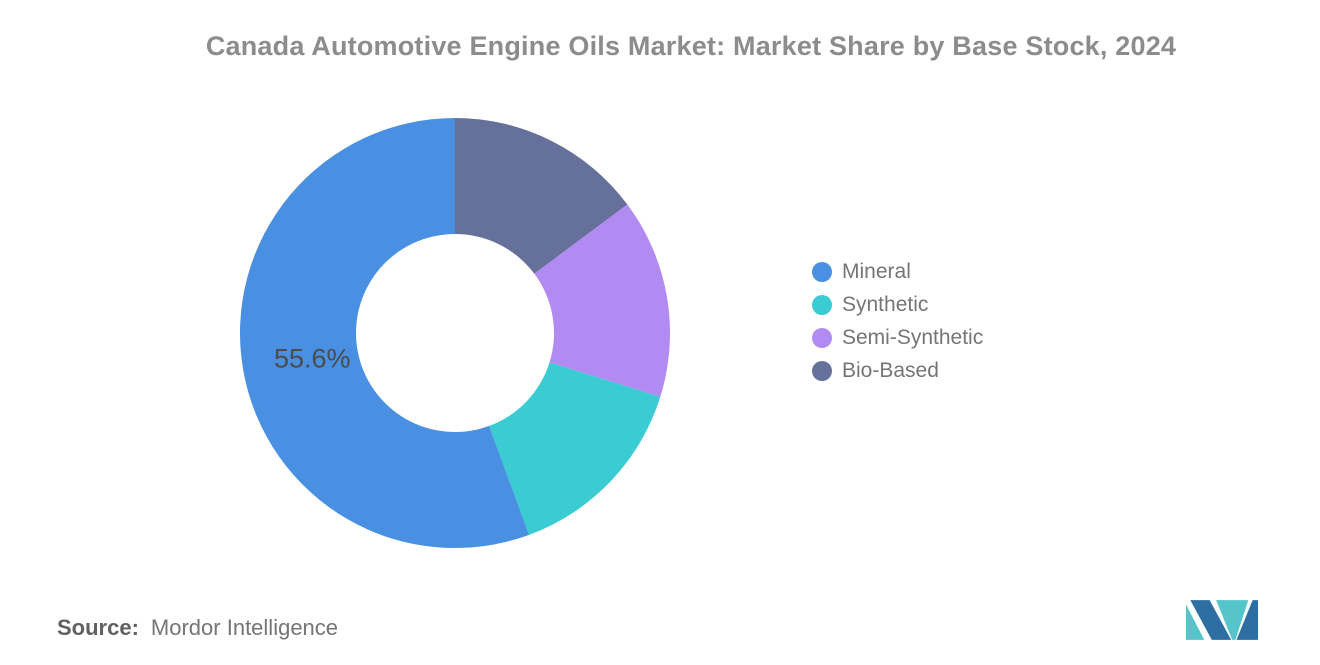 This screenshot has width=1320, height=665. What do you see at coordinates (385, 333) in the screenshot?
I see `pie-slice-mineral` at bounding box center [385, 333].